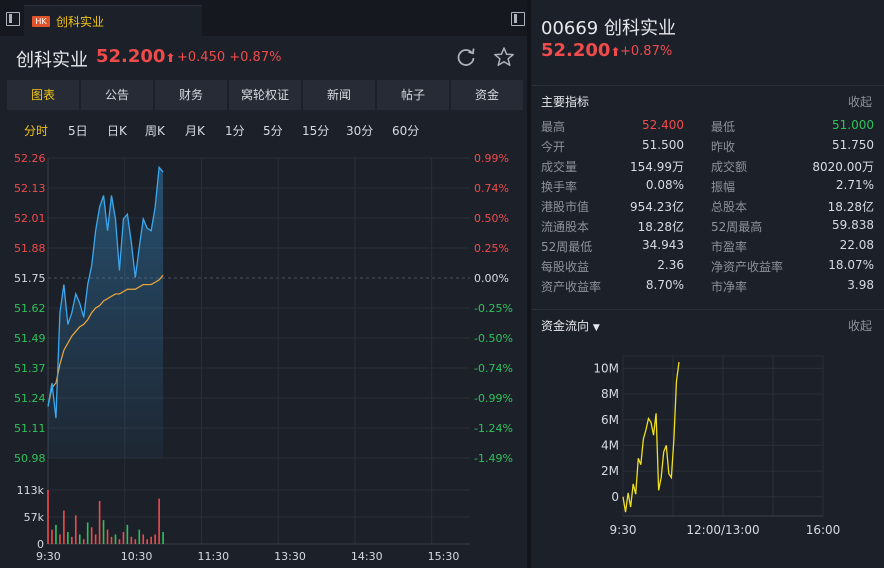 The image size is (884, 568). Describe the element at coordinates (191, 95) in the screenshot. I see `tab-financials: 财务` at that location.